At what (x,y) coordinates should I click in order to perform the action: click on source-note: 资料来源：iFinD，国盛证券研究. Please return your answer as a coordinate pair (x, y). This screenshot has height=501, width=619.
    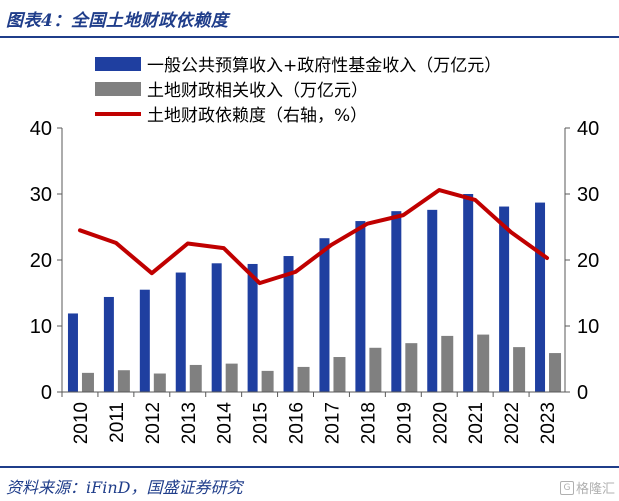
    Looking at the image, I should click on (124, 487).